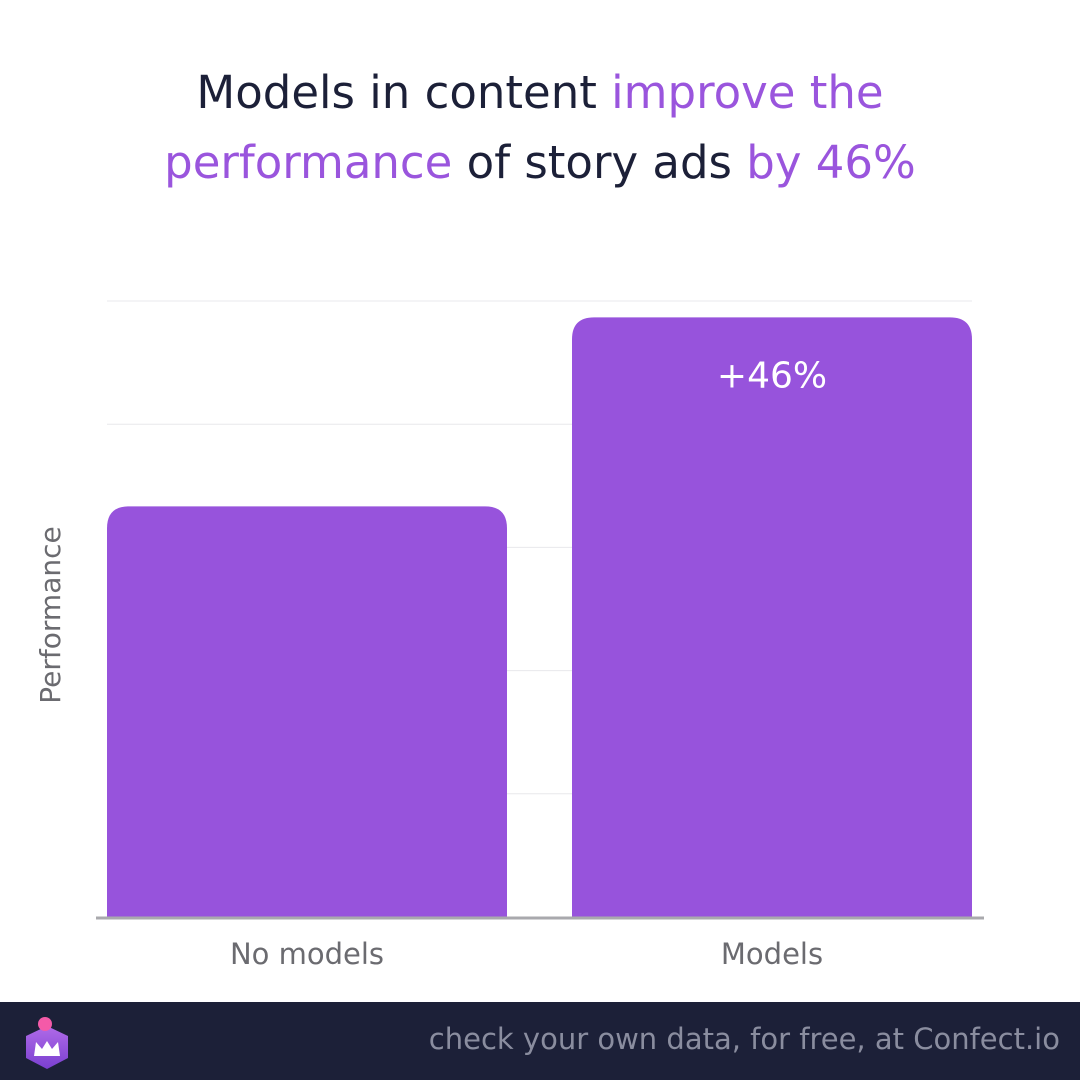  I want to click on x-tick-label: No models, so click(307, 954).